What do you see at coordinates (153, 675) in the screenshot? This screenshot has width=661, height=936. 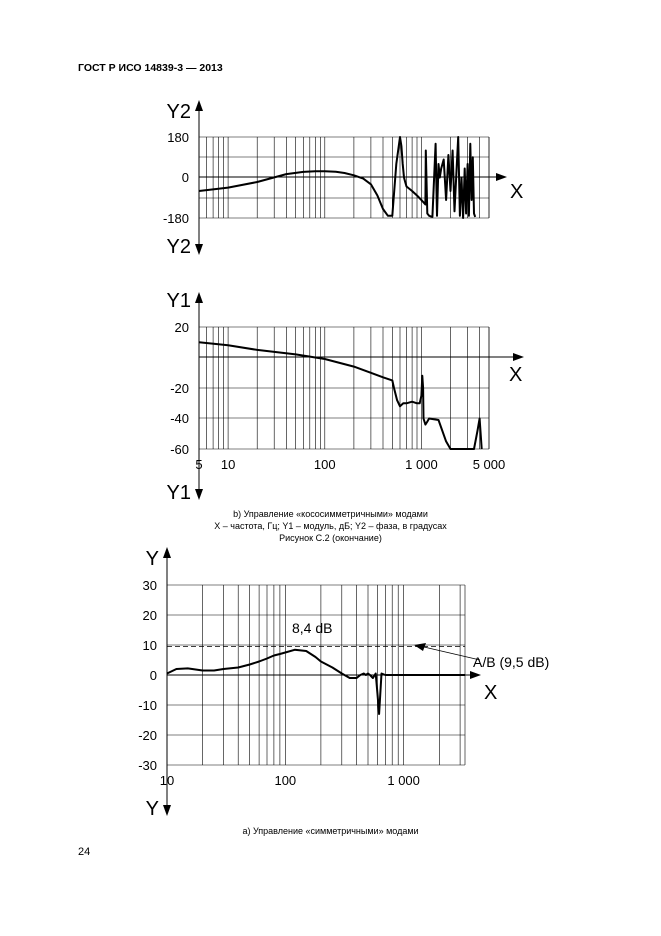 I see `symmetric-y-tick-label: 0` at bounding box center [153, 675].